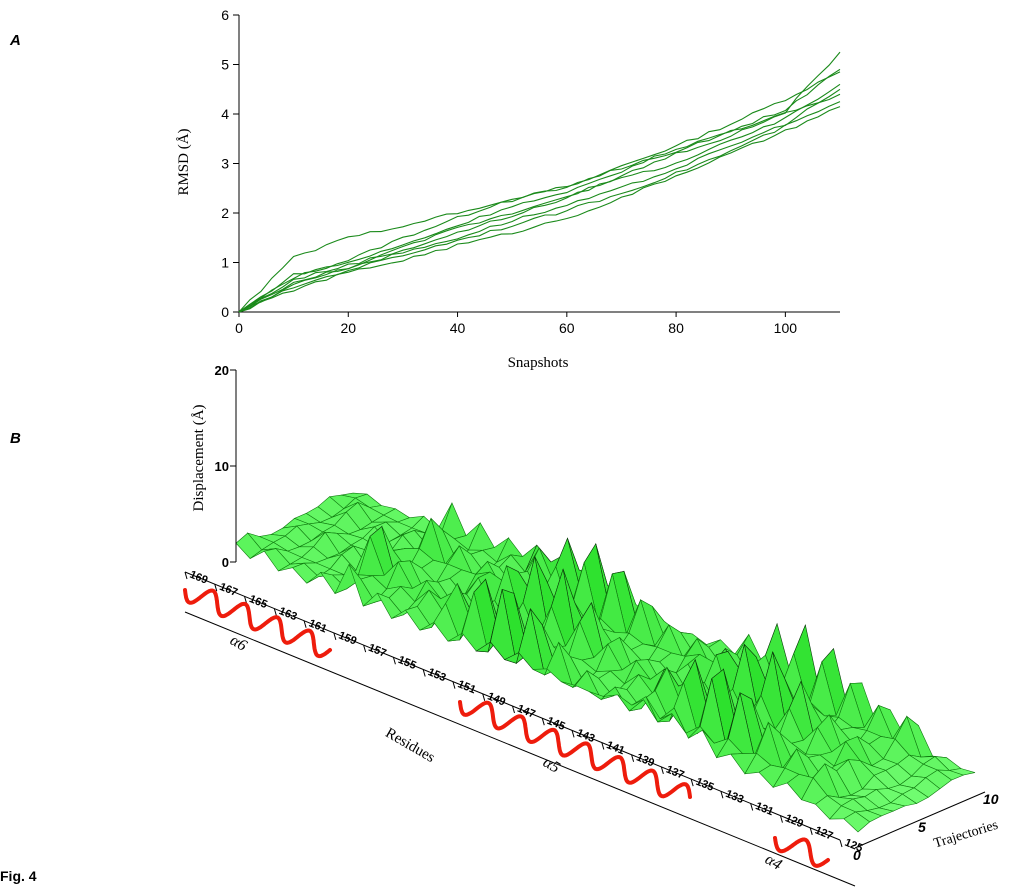 This screenshot has height=887, width=1019. What do you see at coordinates (458, 328) in the screenshot?
I see `rmsd-x-tick-label: 40` at bounding box center [458, 328].